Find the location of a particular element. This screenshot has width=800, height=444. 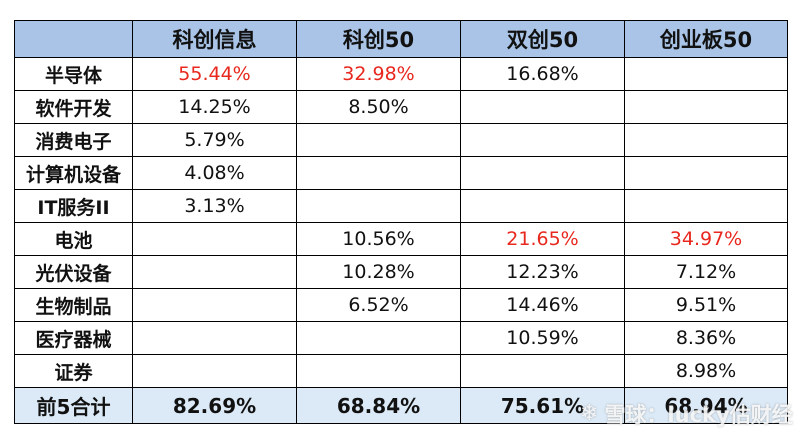

header-kechuang-info: 科创信息 is located at coordinates (214, 39).